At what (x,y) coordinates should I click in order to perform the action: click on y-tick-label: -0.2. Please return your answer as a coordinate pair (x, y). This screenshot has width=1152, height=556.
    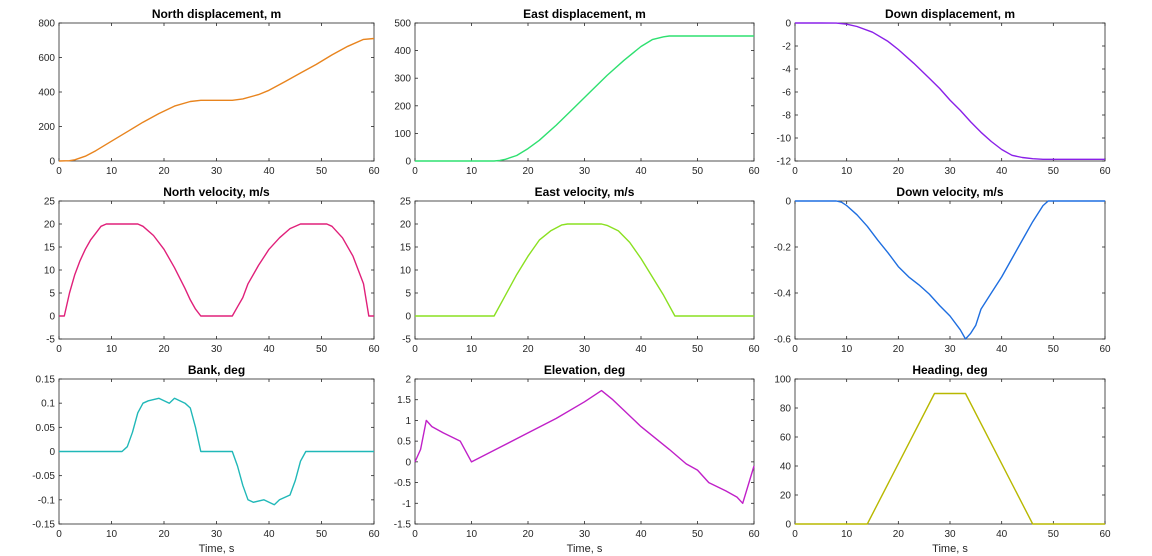
    Looking at the image, I should click on (783, 248).